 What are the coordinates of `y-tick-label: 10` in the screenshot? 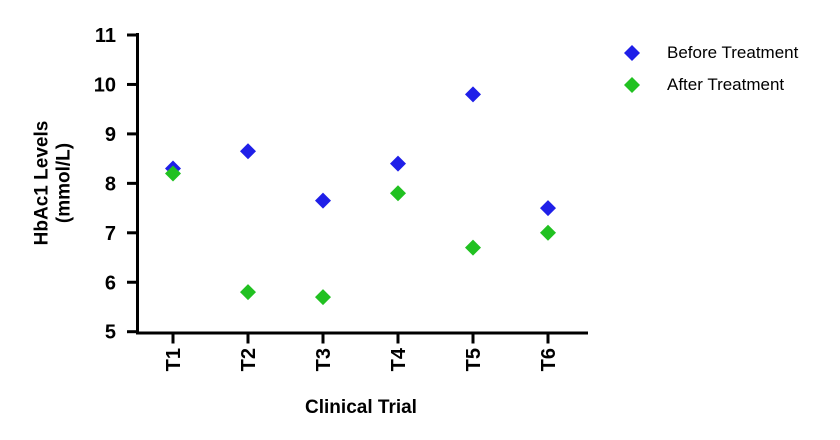 It's located at (105, 85).